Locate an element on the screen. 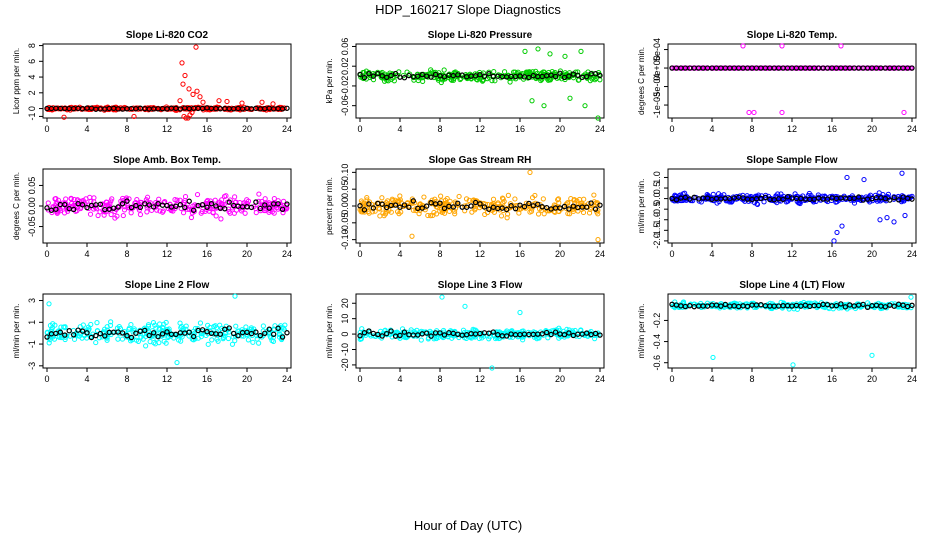 This screenshot has width=936, height=540. figure-title: HDP_160217 Slope Diagnostics is located at coordinates (468, 9).